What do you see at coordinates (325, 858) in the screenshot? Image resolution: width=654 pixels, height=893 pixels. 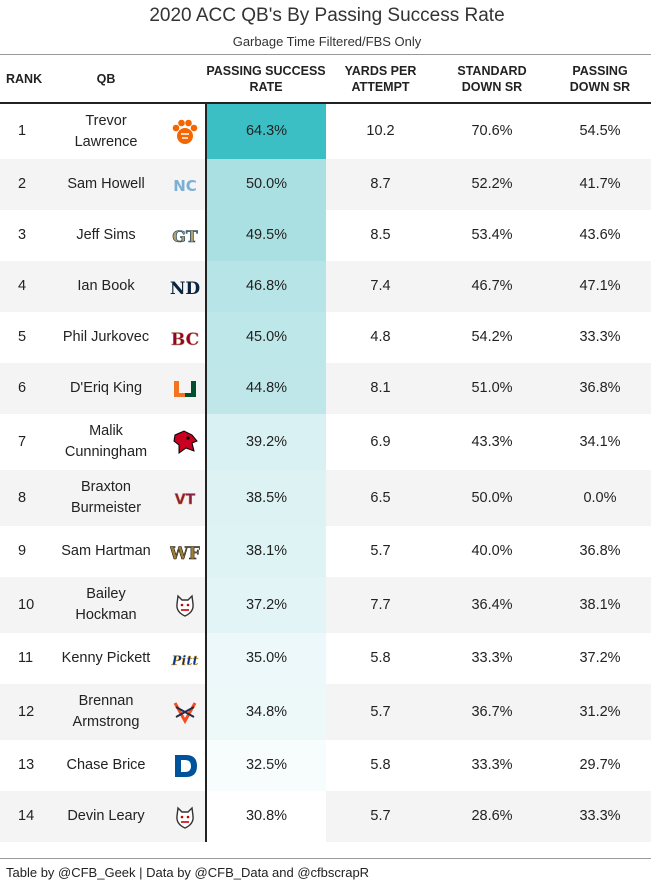 I see `bottom-divider` at bounding box center [325, 858].